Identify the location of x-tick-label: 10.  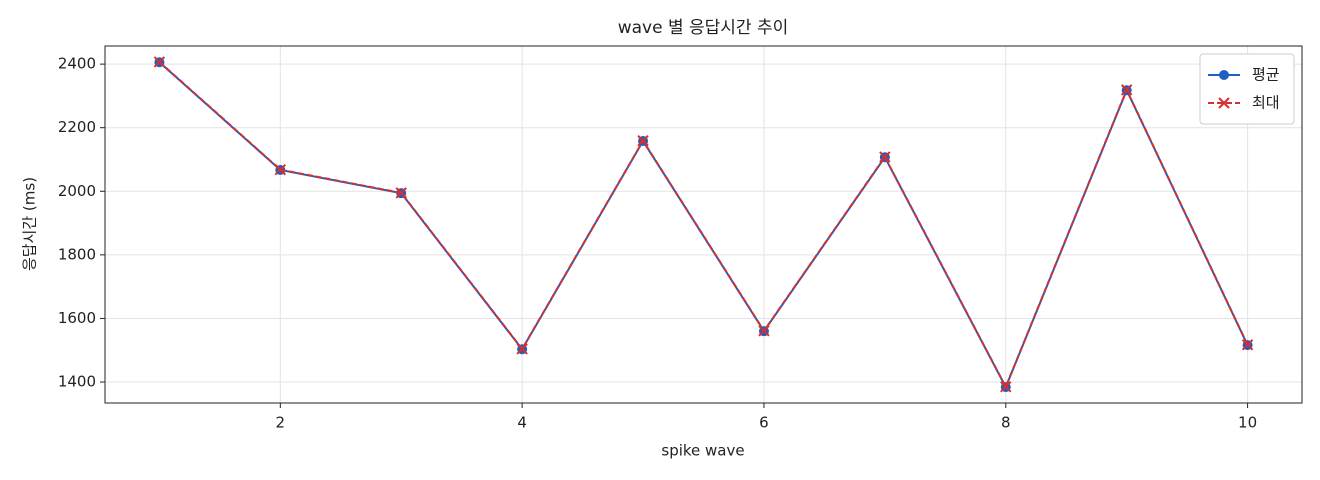
(1247, 423).